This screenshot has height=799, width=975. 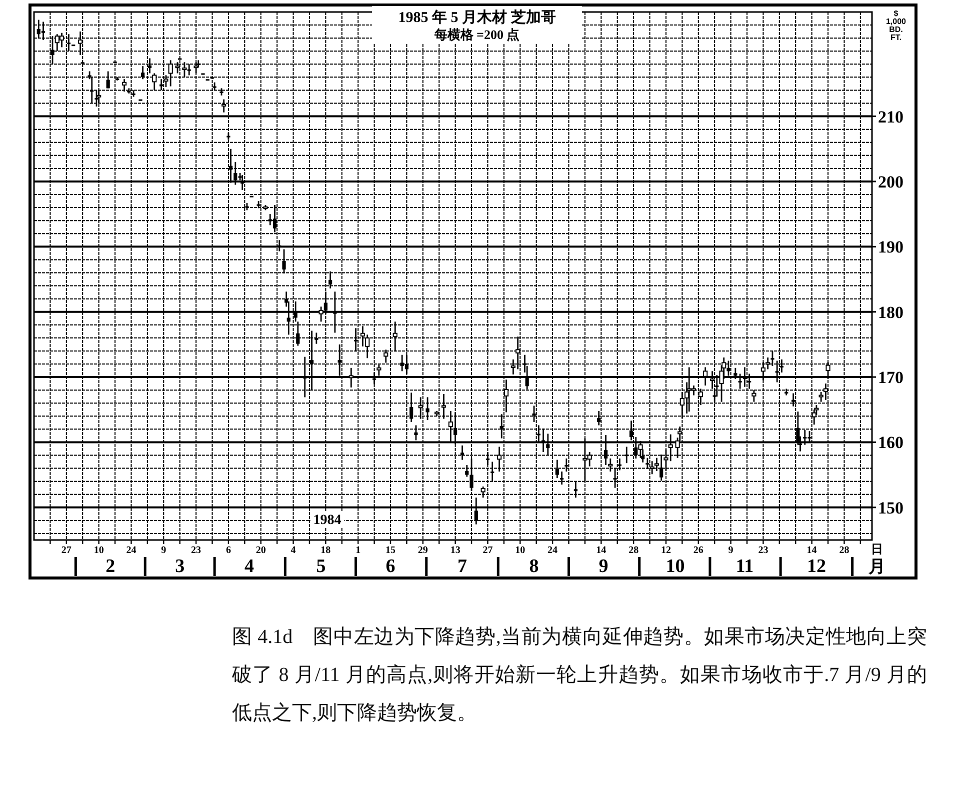 I want to click on x-axis-title: 日, so click(x=877, y=549).